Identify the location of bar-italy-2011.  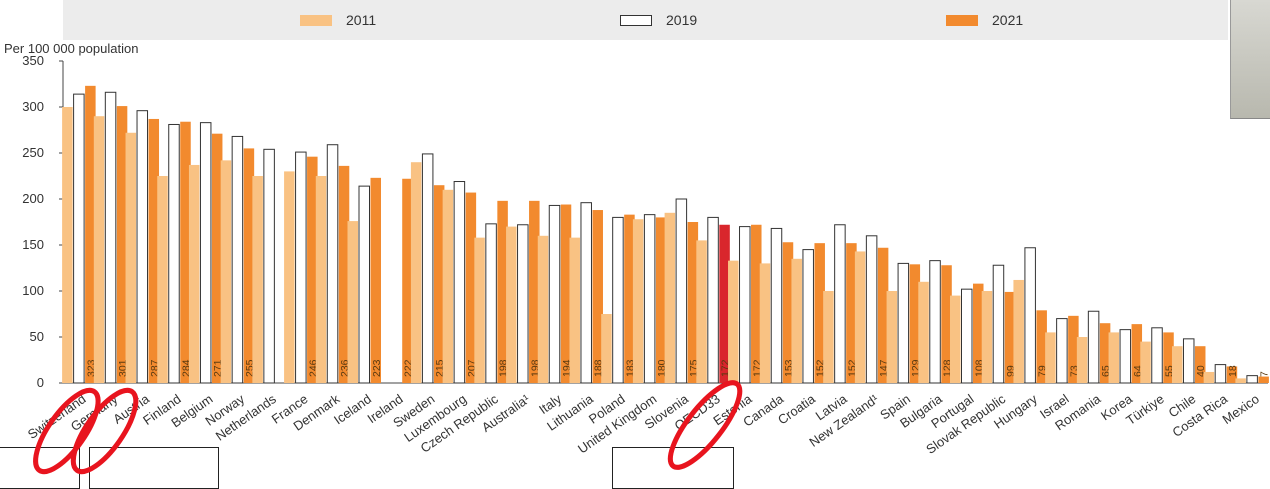
(543, 309).